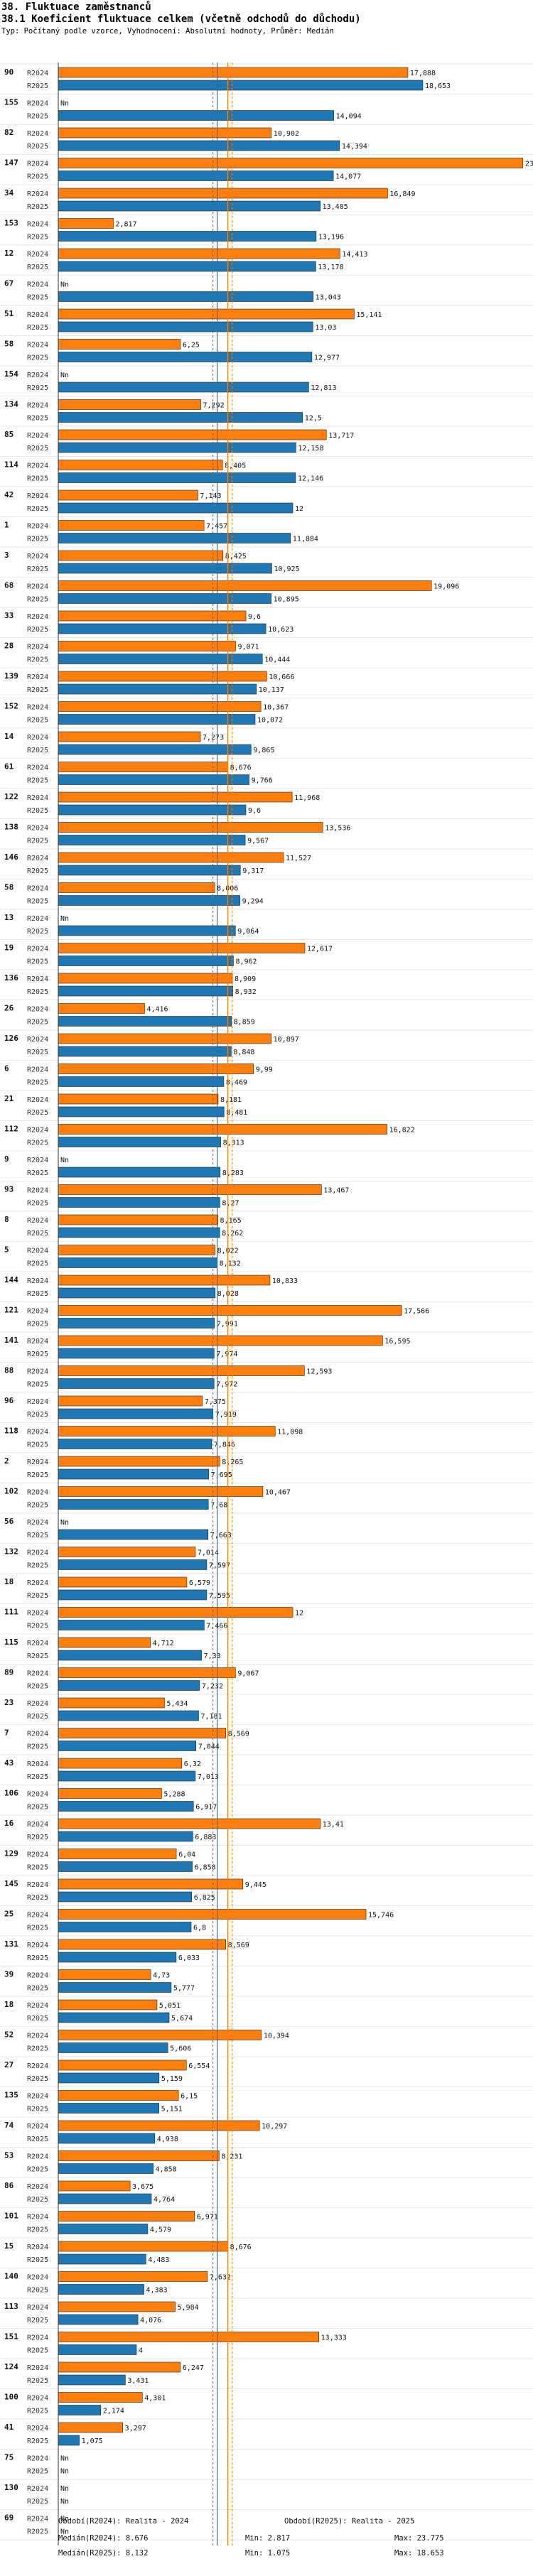 This screenshot has height=2576, width=533. I want to click on bar-group: 16 R2024 13,41 R2025 6,883, so click(174, 1830).